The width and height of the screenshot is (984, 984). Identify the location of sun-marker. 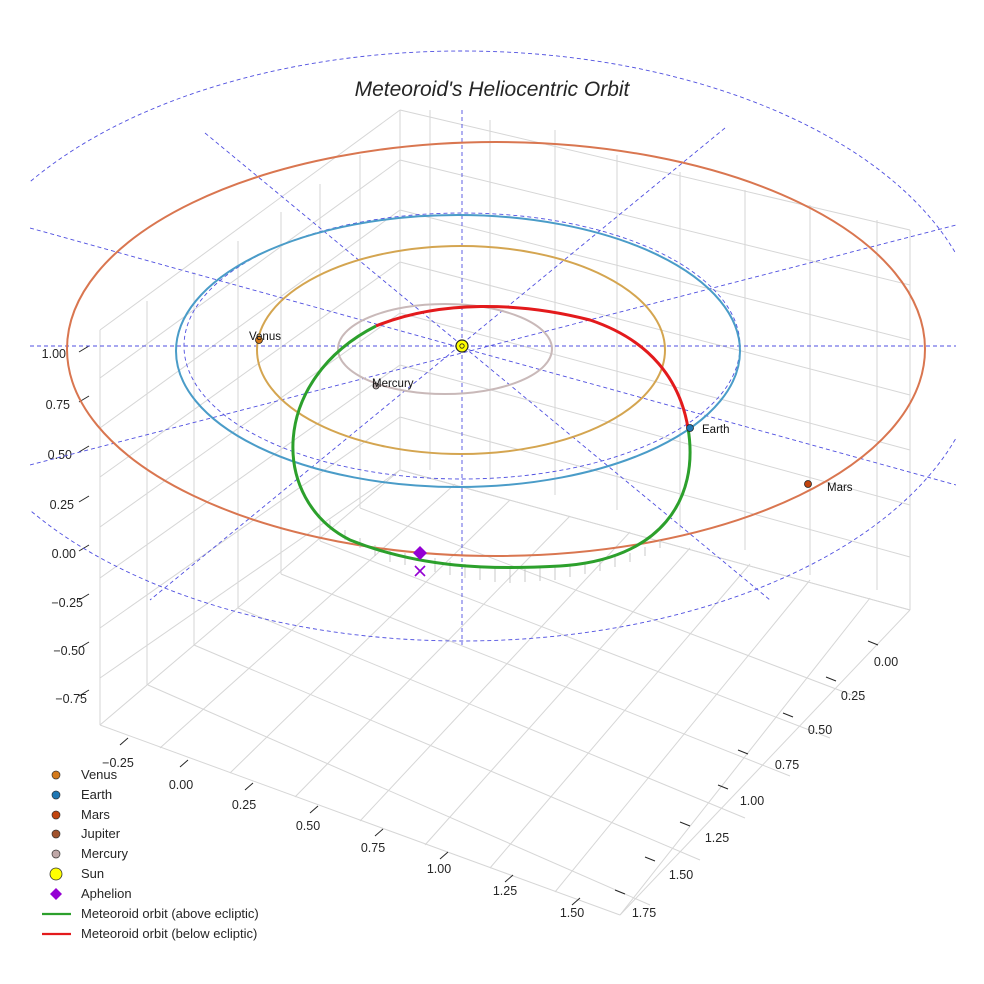
(462, 346).